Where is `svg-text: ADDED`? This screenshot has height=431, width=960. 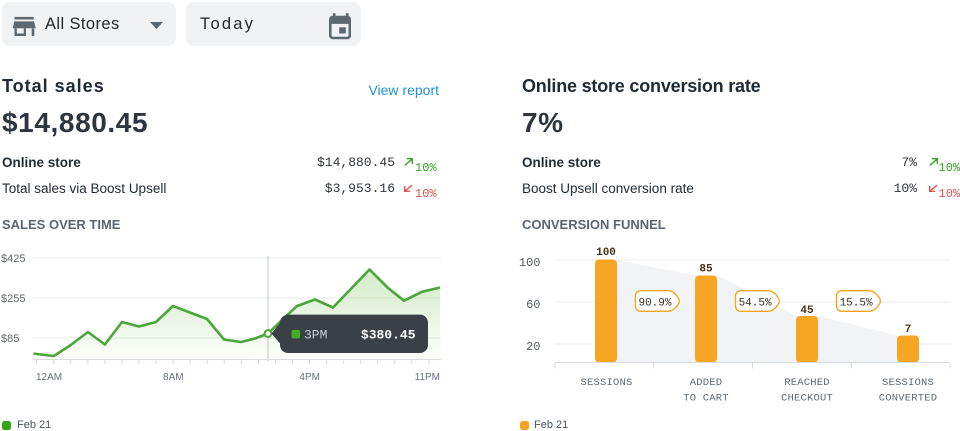
svg-text: ADDED is located at coordinates (706, 383).